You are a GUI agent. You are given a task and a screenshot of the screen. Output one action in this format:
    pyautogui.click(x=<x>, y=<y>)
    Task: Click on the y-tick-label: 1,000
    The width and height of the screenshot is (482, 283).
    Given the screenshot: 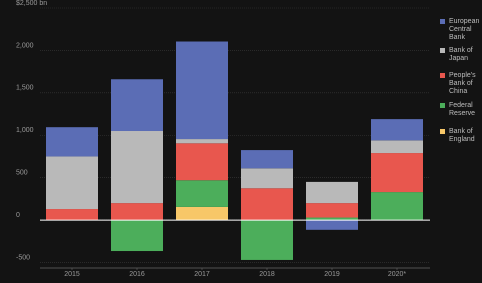 What is the action you would take?
    pyautogui.click(x=25, y=130)
    